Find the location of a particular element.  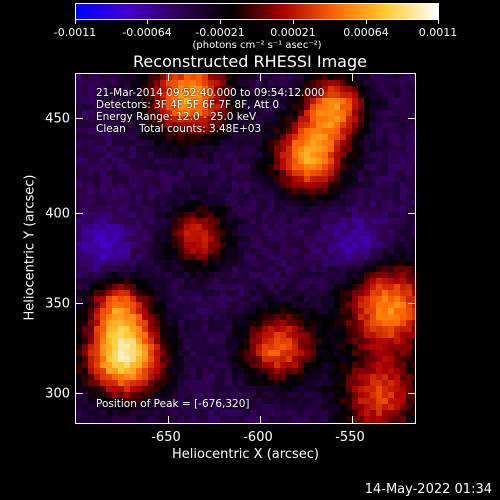

colorbar is located at coordinates (257, 11).